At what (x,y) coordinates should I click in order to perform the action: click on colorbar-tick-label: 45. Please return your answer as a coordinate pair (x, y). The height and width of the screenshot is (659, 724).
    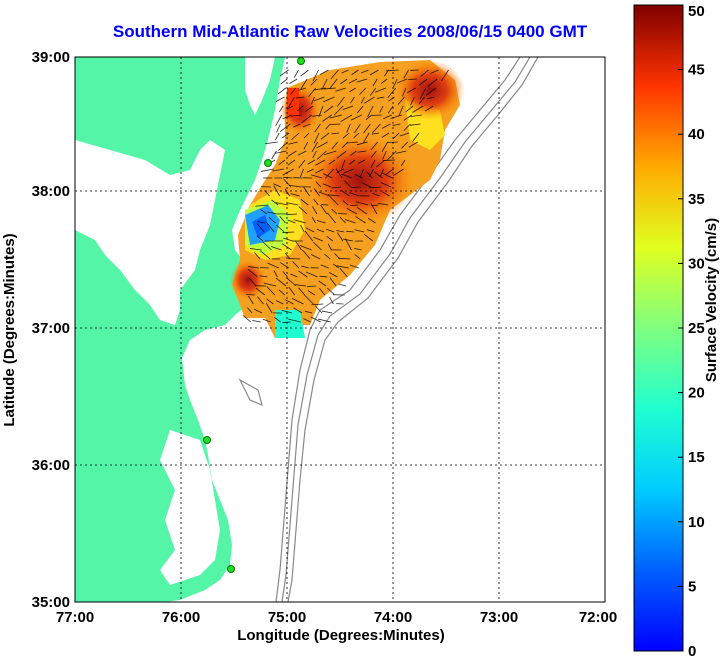
    Looking at the image, I should click on (696, 70).